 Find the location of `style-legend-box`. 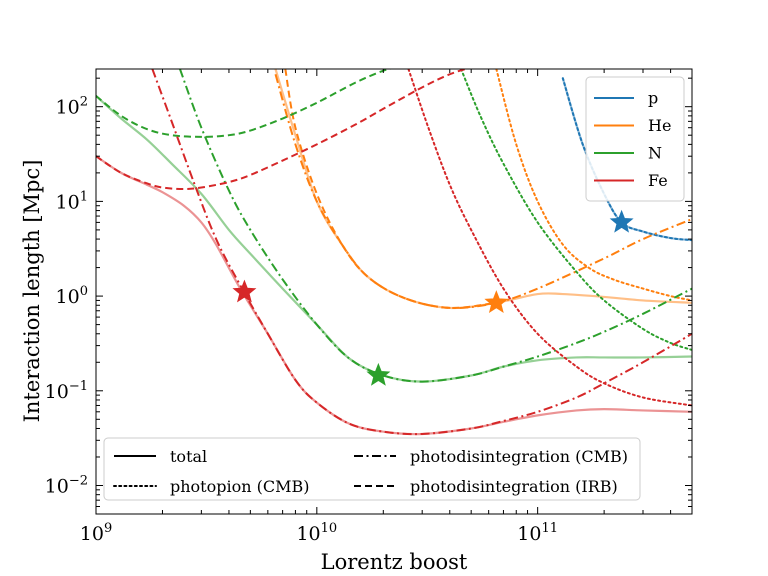

style-legend-box is located at coordinates (372, 469).